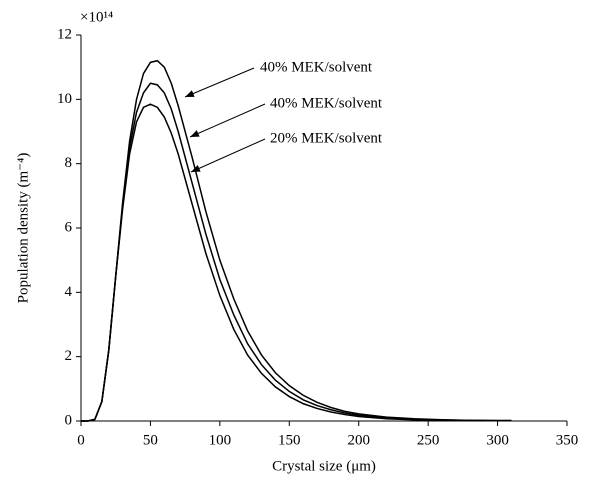 Image resolution: width=591 pixels, height=483 pixels. What do you see at coordinates (358, 440) in the screenshot?
I see `x-tick-label: 200` at bounding box center [358, 440].